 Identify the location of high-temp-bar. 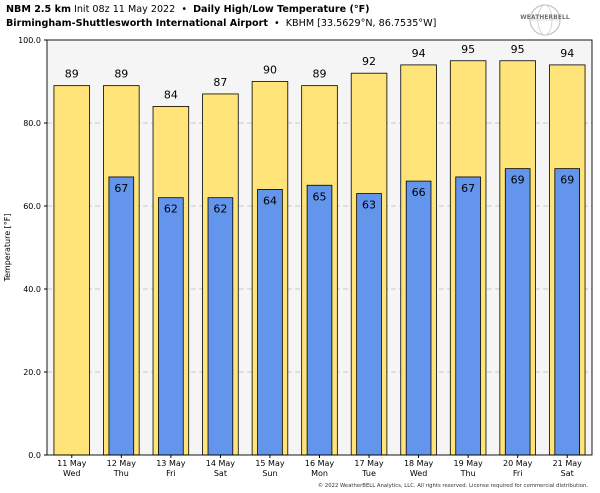
(72, 270).